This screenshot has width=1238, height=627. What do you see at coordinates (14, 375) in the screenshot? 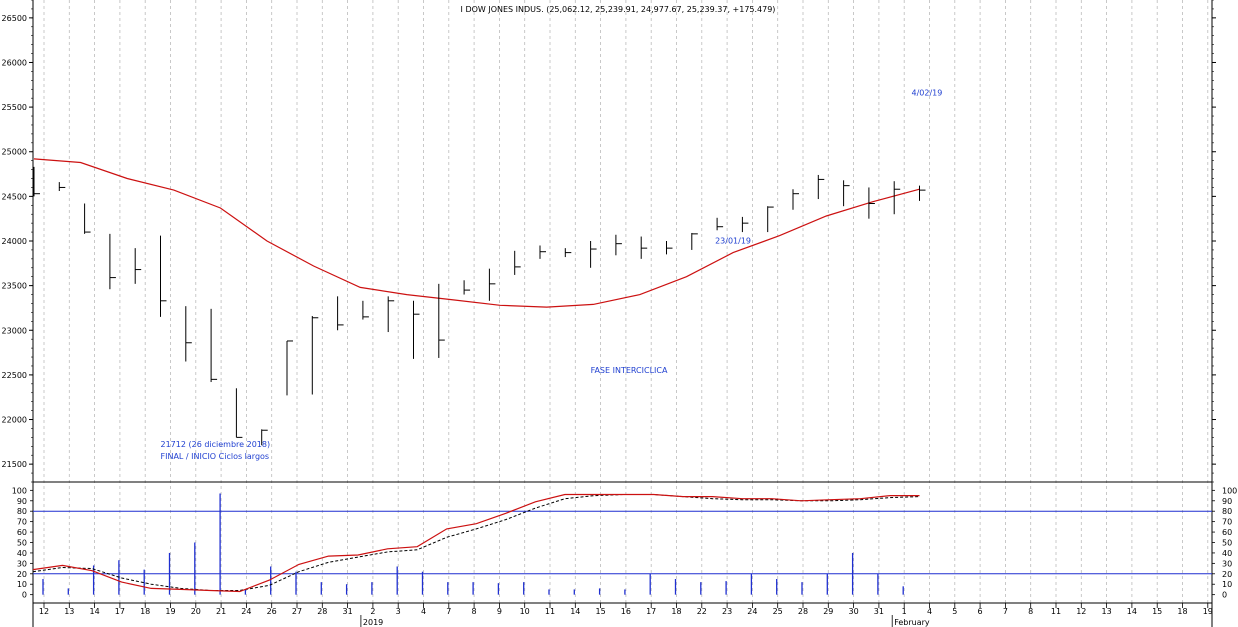
I see `y-tick-label: 22500` at bounding box center [14, 375].